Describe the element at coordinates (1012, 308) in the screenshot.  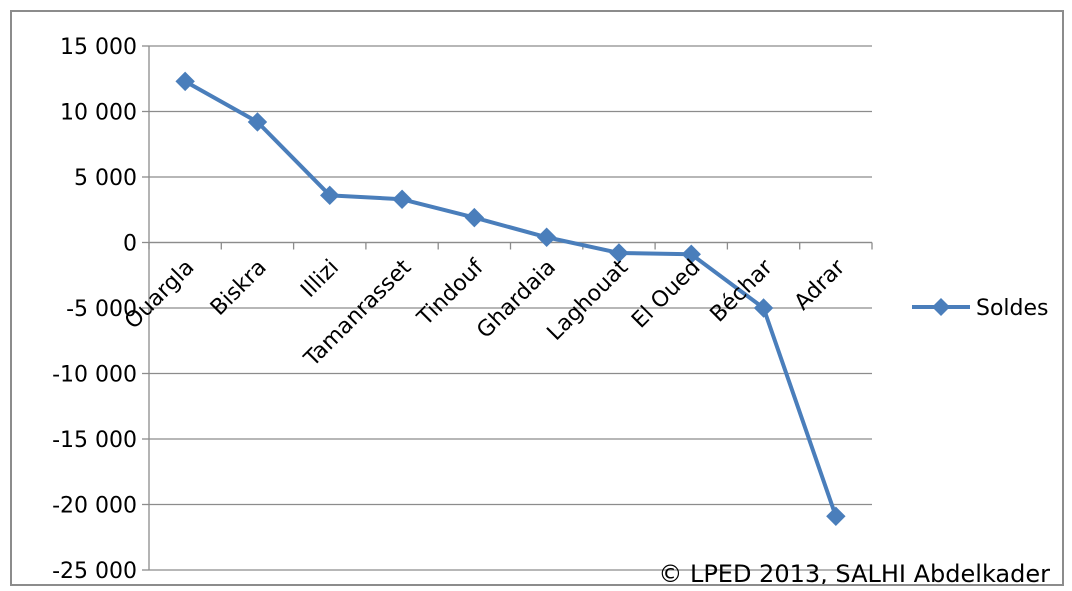
I see `legend-label: Soldes` at that location.